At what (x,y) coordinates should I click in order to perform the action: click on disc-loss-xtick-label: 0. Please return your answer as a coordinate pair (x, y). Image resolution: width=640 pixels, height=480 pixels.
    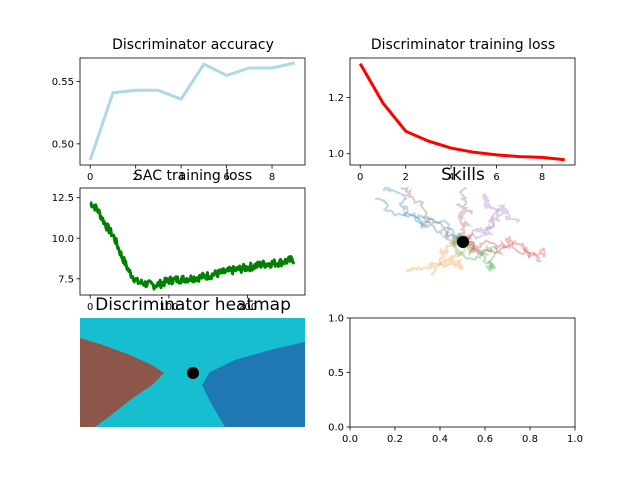
    Looking at the image, I should click on (360, 177).